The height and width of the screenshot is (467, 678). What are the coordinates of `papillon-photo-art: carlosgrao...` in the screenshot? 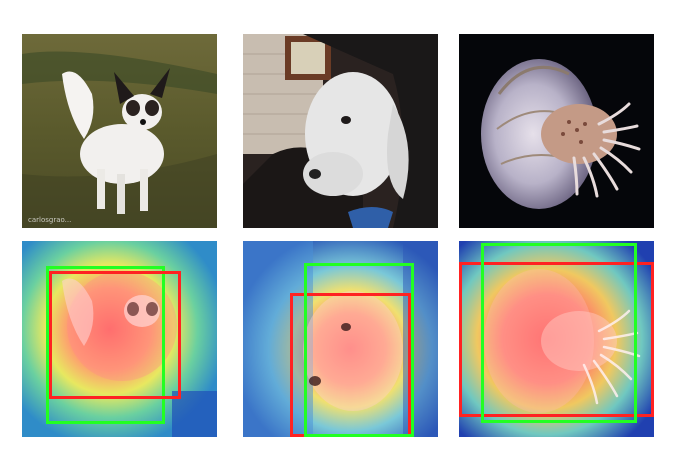 It's located at (119, 131).